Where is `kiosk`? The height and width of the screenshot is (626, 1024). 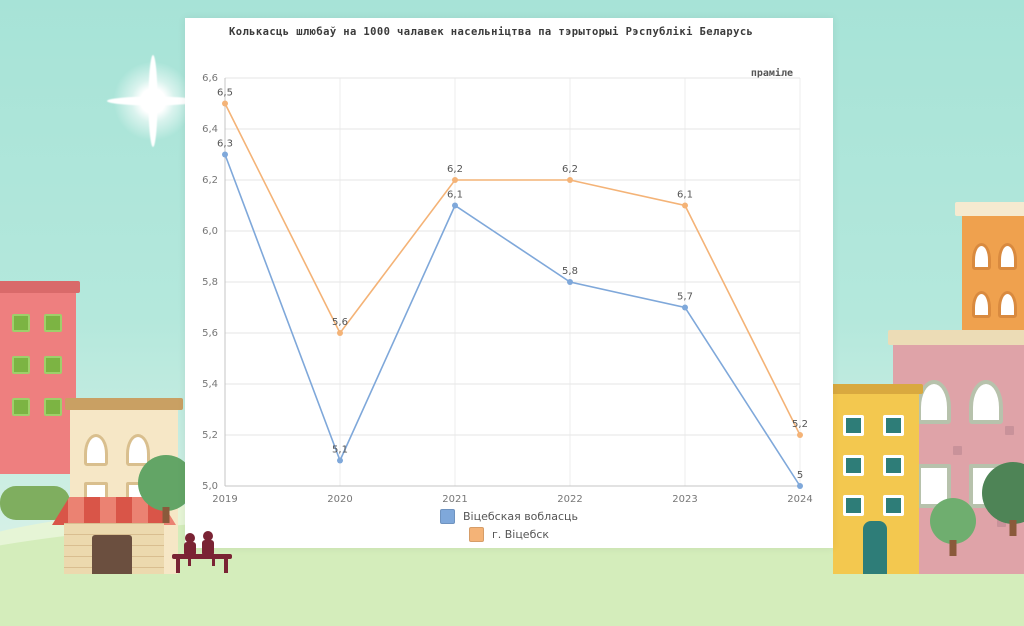 kiosk is located at coordinates (114, 535).